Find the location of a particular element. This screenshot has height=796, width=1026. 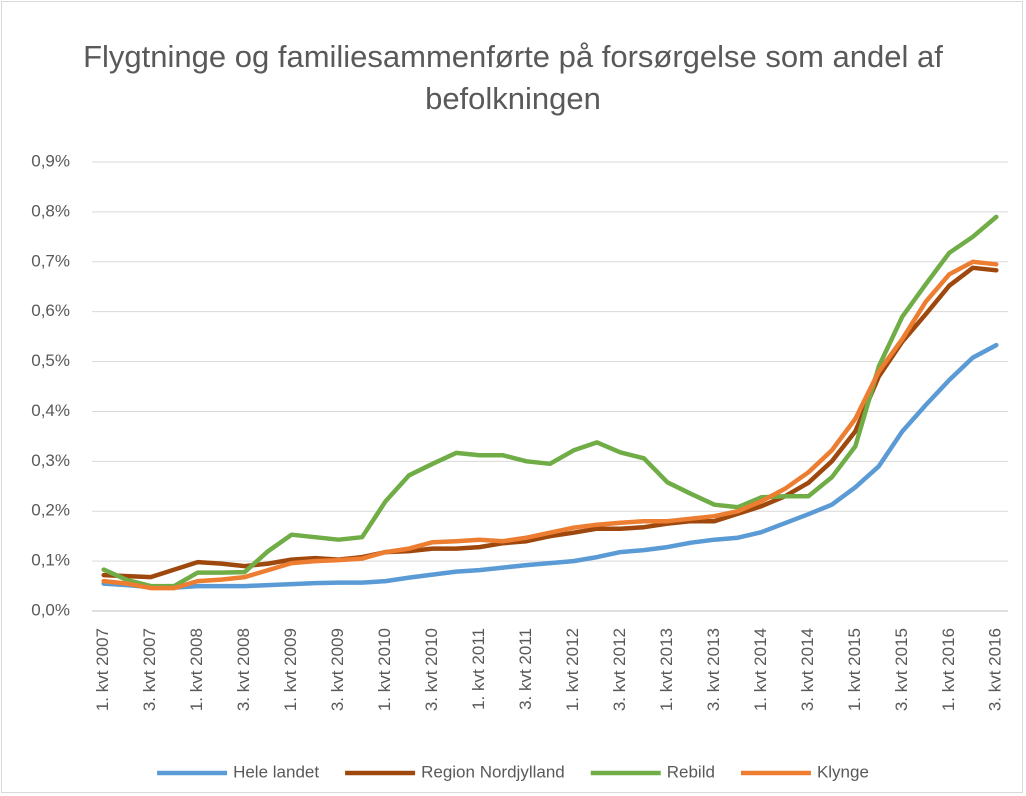

legend-label: Hele landet is located at coordinates (276, 771).